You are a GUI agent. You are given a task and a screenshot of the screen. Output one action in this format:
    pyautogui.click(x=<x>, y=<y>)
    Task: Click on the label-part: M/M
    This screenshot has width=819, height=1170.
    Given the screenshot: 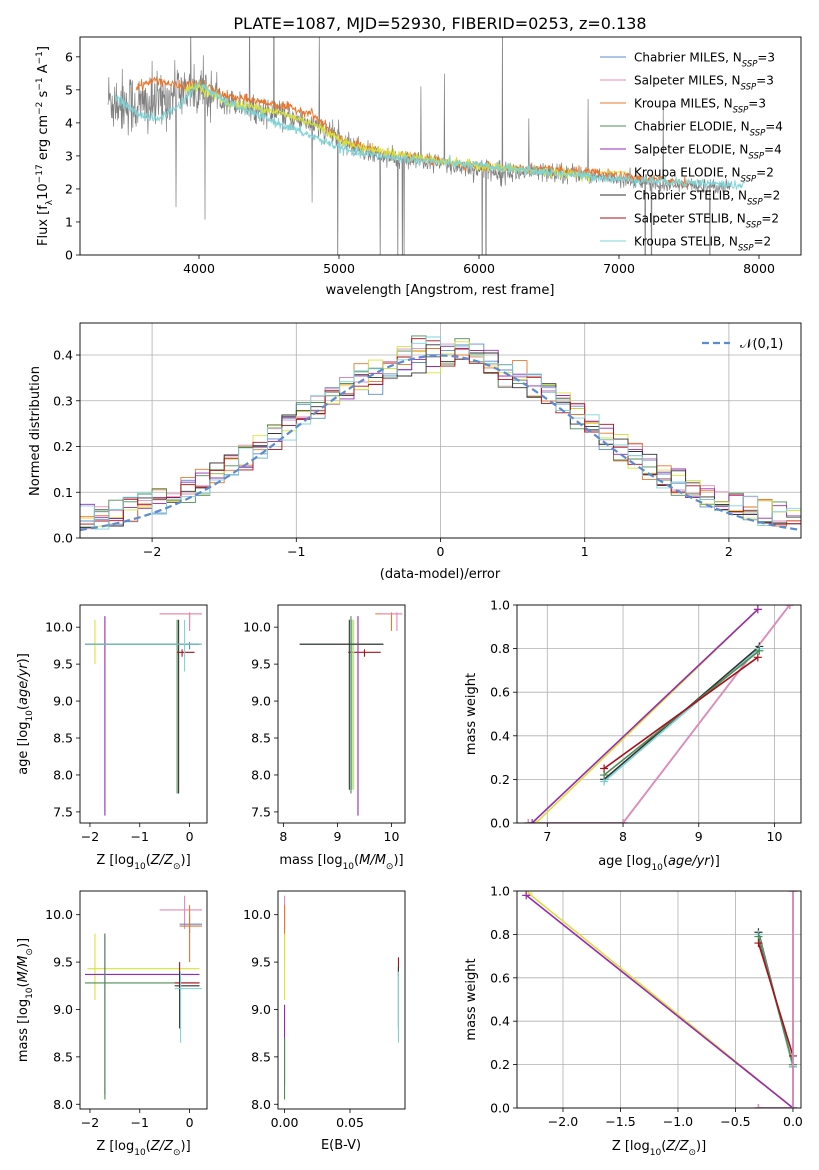 What is the action you would take?
    pyautogui.click(x=23, y=969)
    